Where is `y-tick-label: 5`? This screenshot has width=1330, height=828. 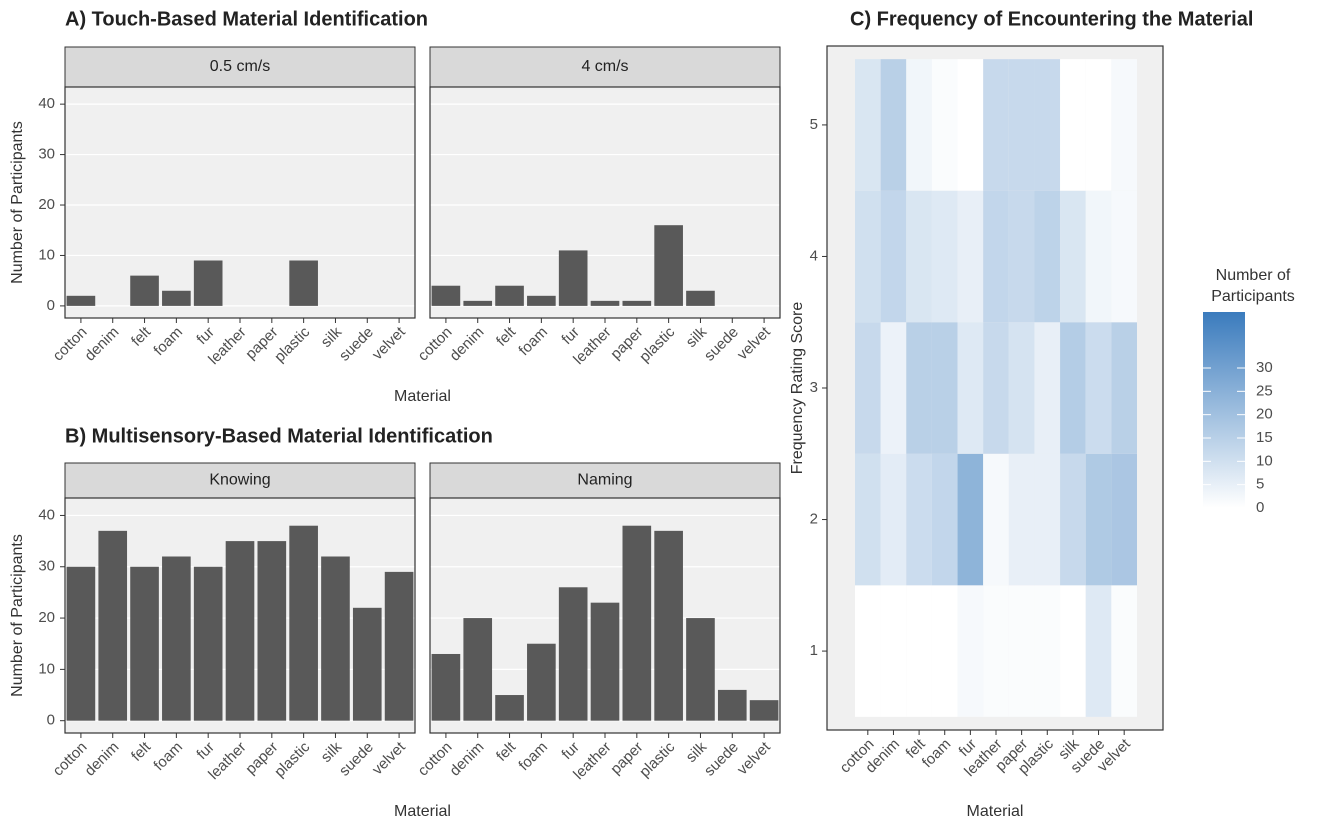
y-tick-label: 5 is located at coordinates (814, 124).